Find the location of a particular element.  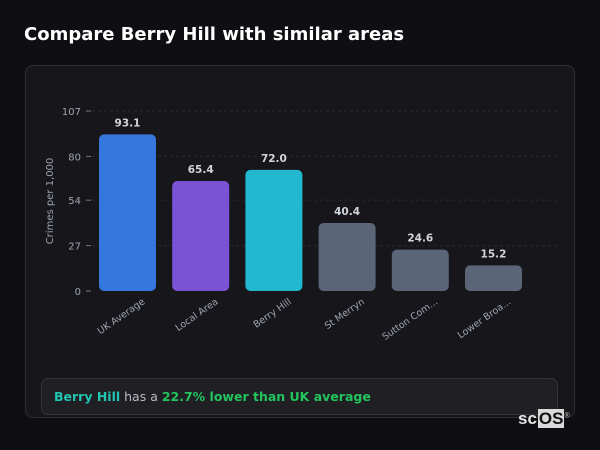

bar-value-label: 40.4 is located at coordinates (347, 212).